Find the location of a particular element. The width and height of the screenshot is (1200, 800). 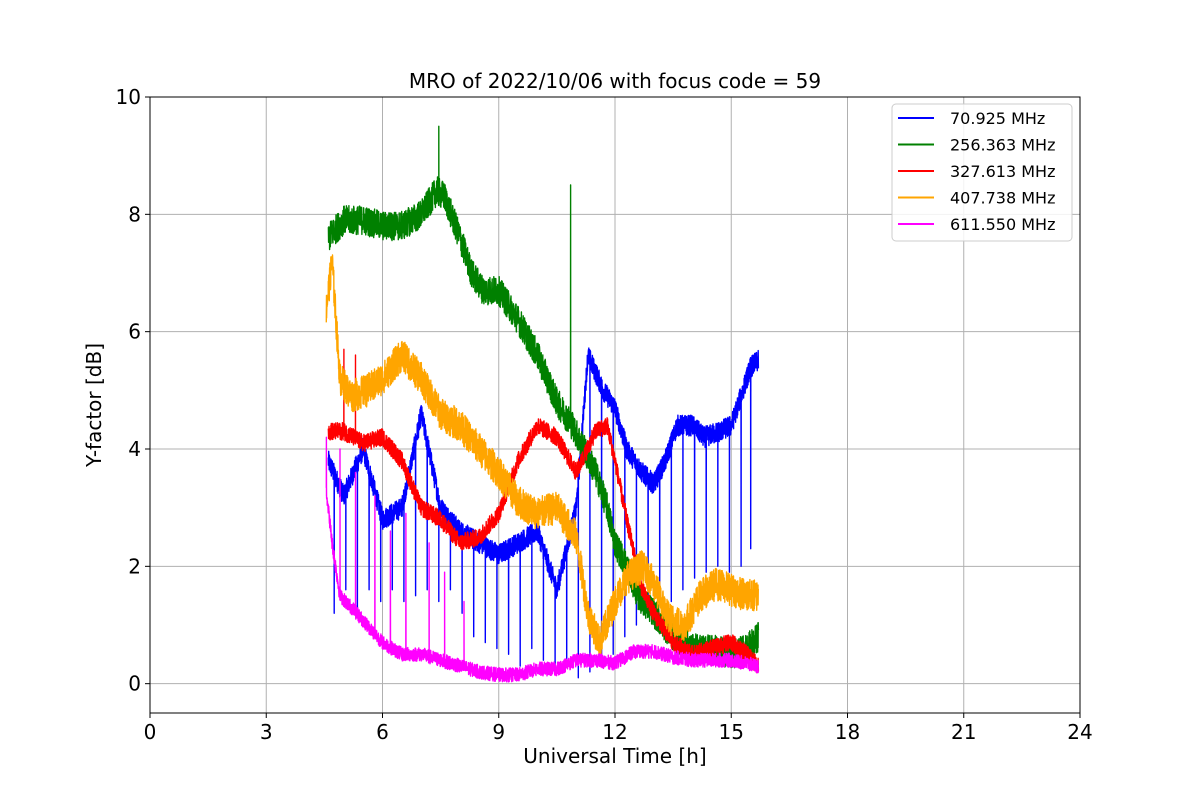

x-axis-label: Universal Time [h] is located at coordinates (614, 756).